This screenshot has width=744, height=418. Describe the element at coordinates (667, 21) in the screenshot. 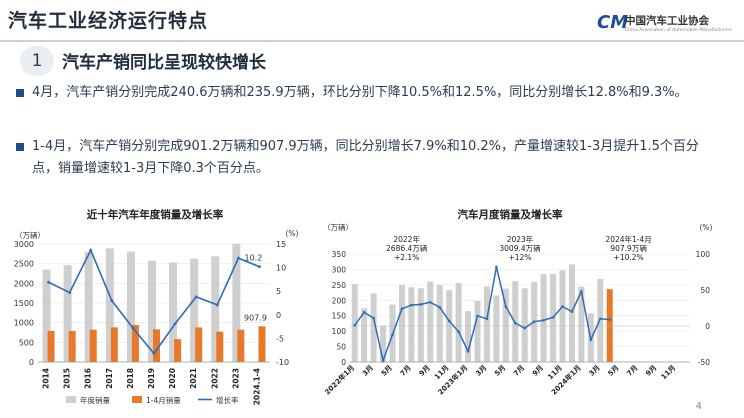

I see `org-name: 中国汽车工业协会` at that location.